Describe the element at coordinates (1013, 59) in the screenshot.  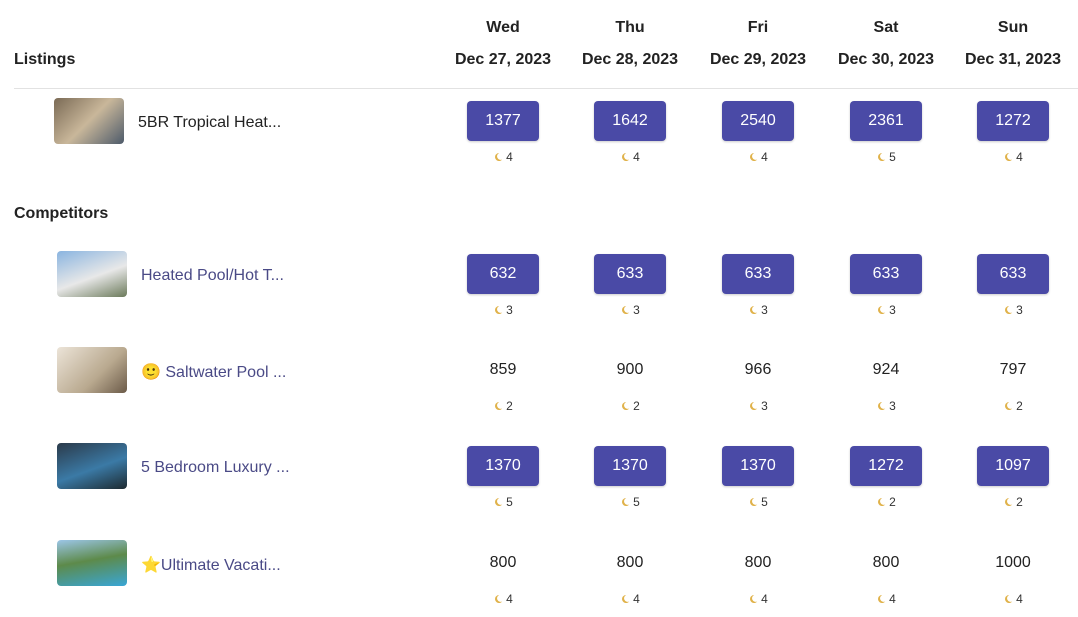
I see `day-date: Dec 31, 2023` at that location.